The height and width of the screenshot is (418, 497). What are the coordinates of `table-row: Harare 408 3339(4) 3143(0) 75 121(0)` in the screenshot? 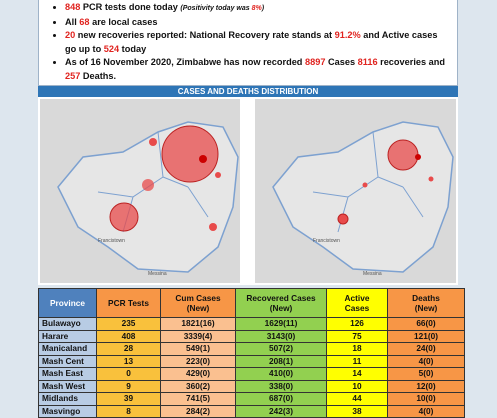 It's located at (251, 336).